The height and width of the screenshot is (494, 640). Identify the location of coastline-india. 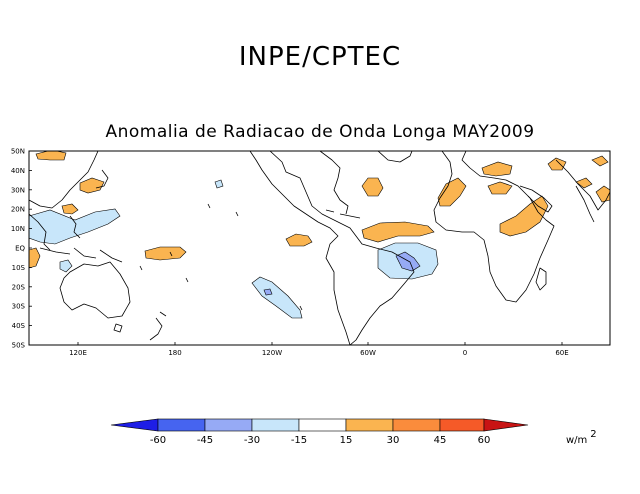
(585, 204).